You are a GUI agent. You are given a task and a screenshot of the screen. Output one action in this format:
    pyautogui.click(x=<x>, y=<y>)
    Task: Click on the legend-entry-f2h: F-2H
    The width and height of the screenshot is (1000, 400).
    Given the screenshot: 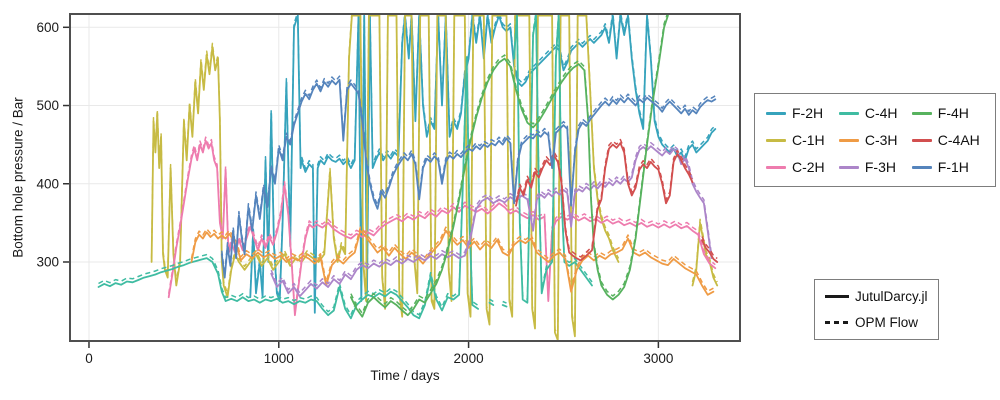 What is the action you would take?
    pyautogui.click(x=797, y=113)
    